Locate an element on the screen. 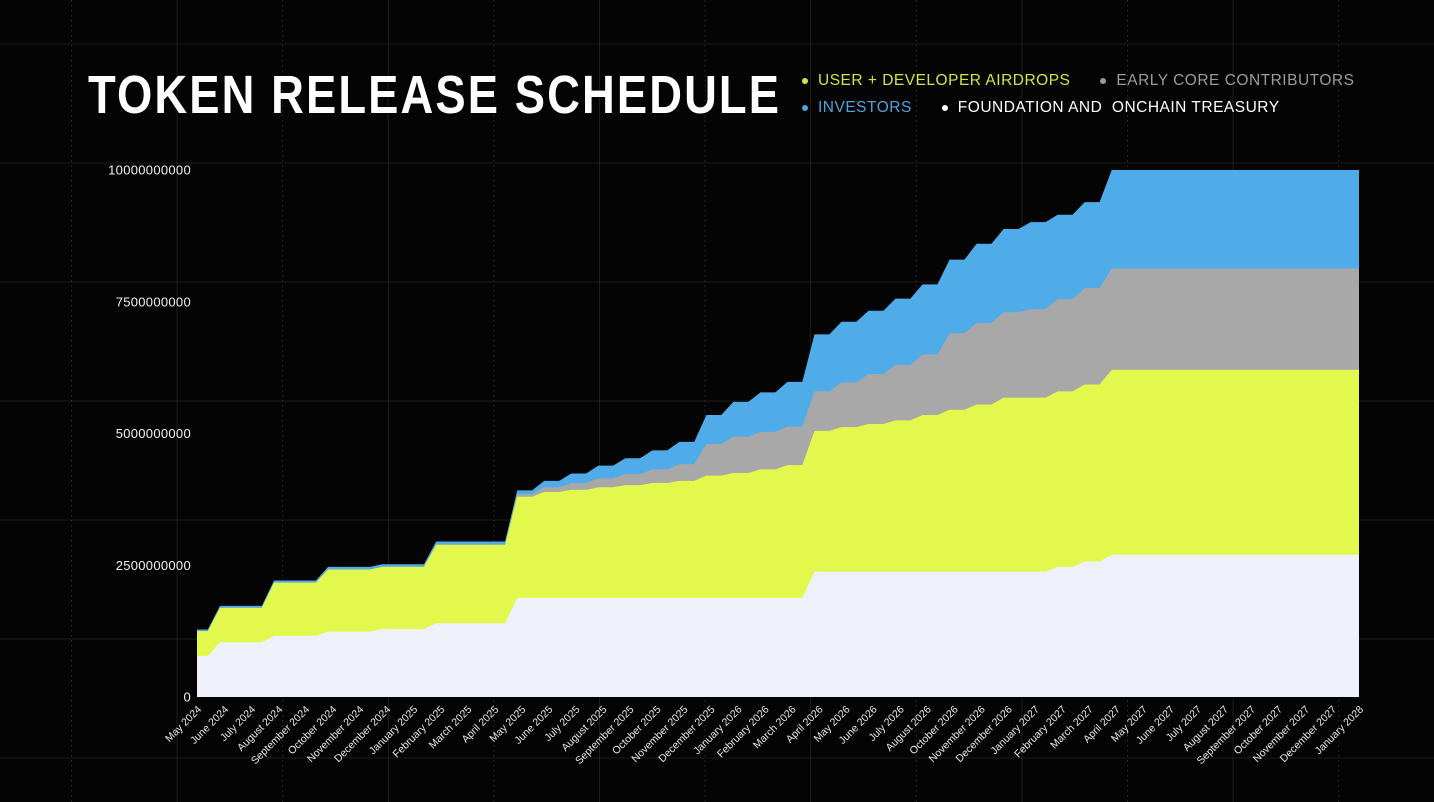 The height and width of the screenshot is (802, 1434). legend-item-1: EARLY CORE CONTRIBUTORS is located at coordinates (1227, 81).